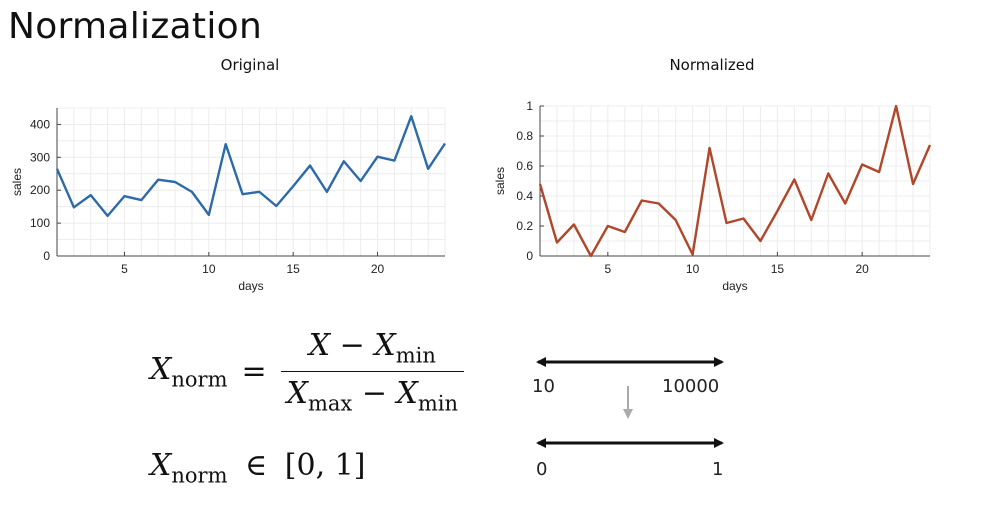 Image resolution: width=988 pixels, height=527 pixels. I want to click on y-tick-label: 100, so click(40, 223).